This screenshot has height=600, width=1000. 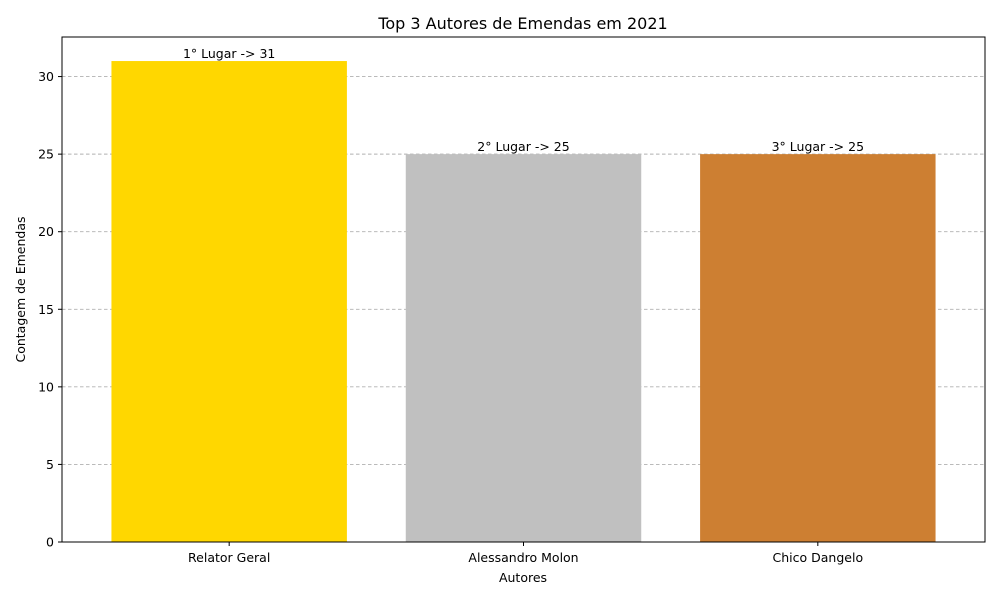 I want to click on y-tick-label: 30, so click(x=46, y=76).